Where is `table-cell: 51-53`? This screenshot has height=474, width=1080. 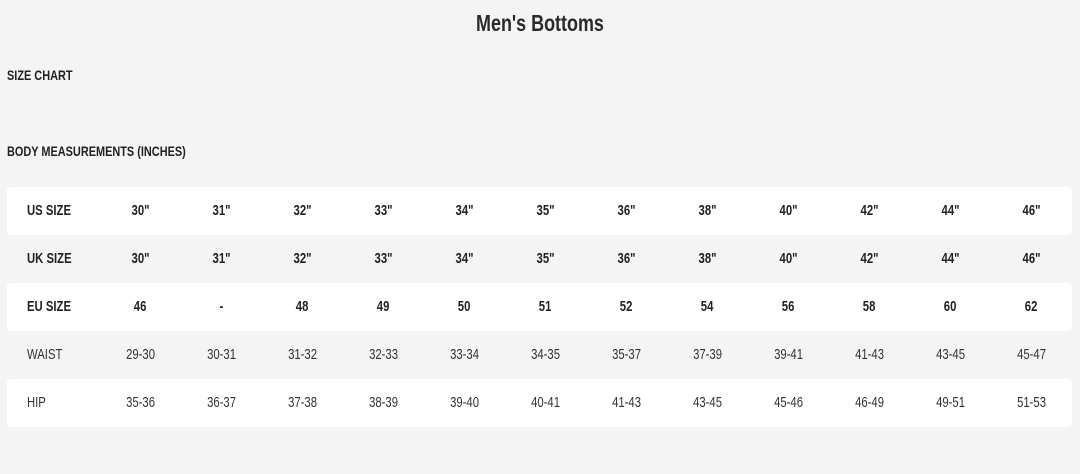
table-cell: 51-53 is located at coordinates (1031, 403).